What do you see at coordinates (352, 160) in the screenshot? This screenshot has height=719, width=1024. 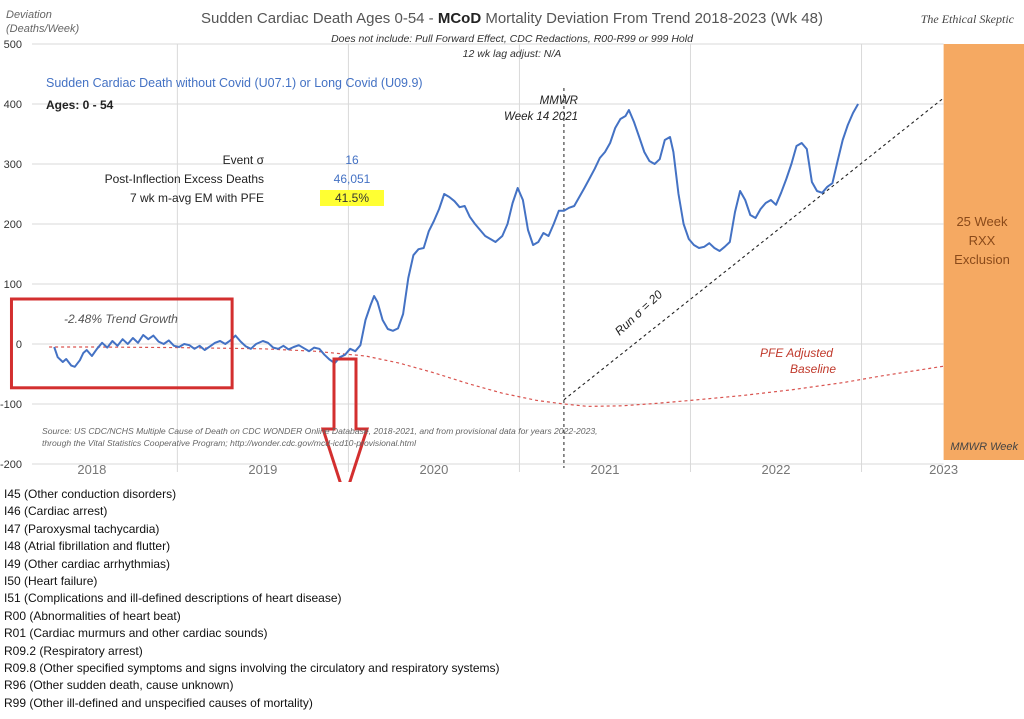 I see `stat-value-event-sigma: 16` at bounding box center [352, 160].